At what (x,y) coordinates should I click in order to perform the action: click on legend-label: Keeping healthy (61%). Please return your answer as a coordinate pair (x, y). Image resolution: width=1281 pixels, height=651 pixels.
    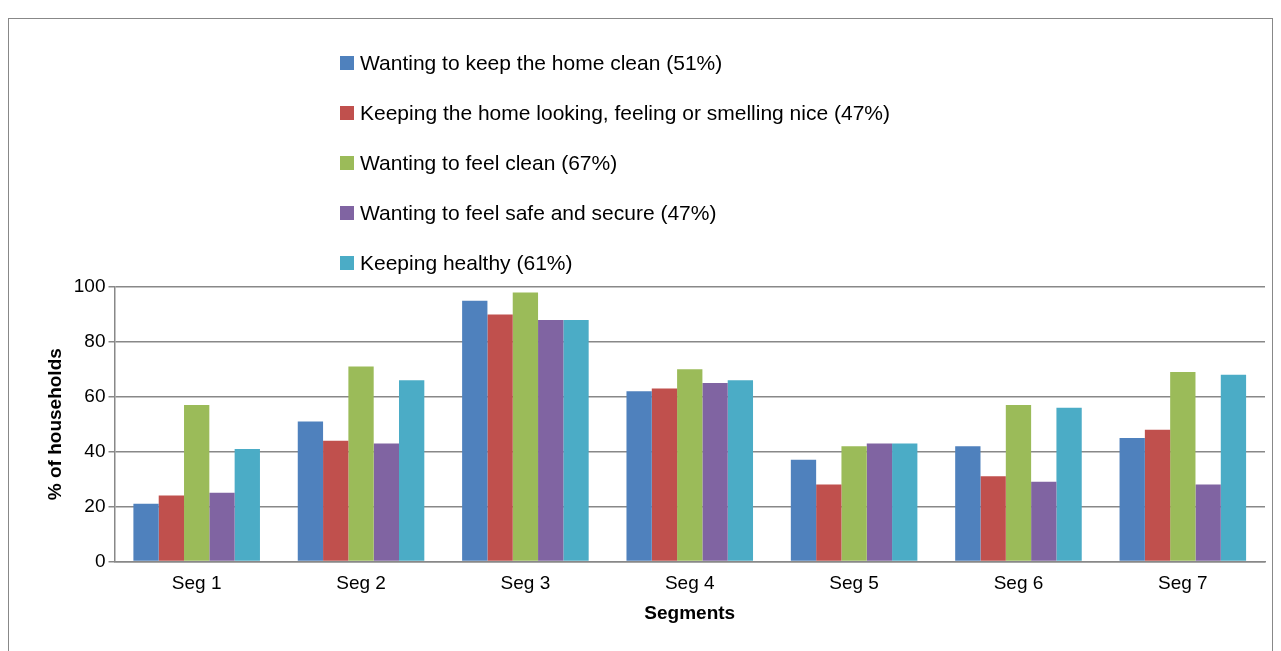
    Looking at the image, I should click on (466, 263).